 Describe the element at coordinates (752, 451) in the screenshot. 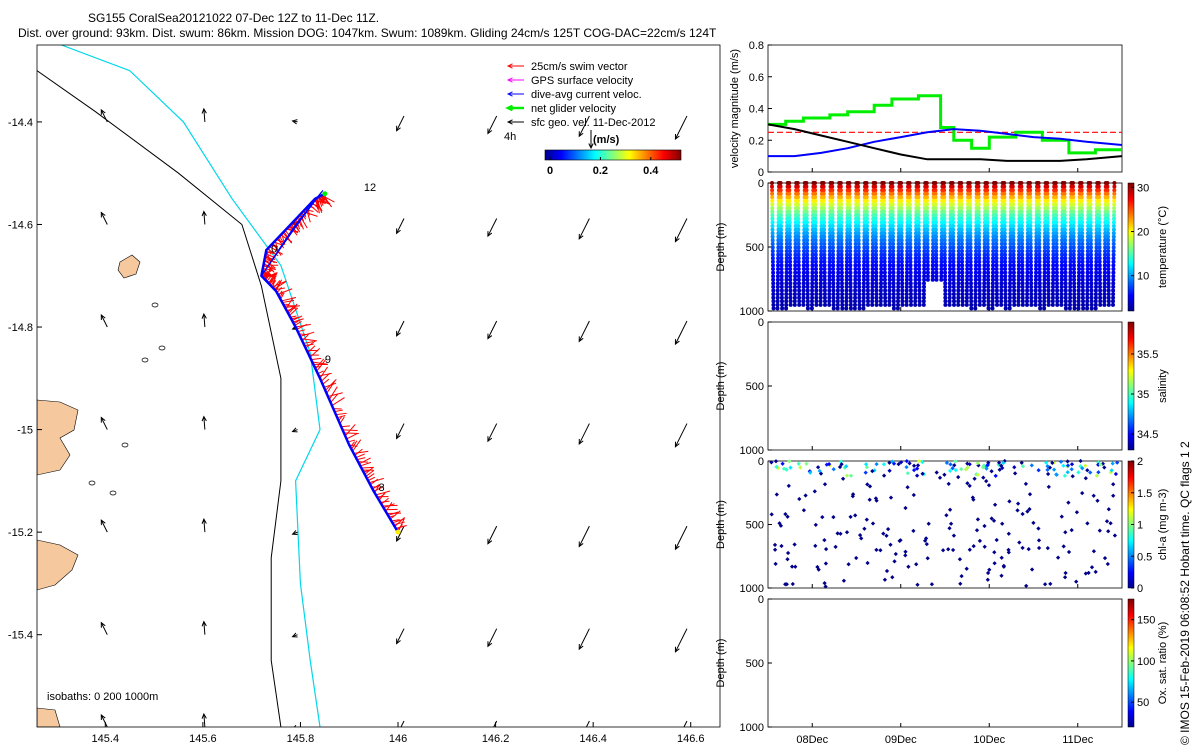

I see `salinity-panel-y-tick-label: 1000` at that location.